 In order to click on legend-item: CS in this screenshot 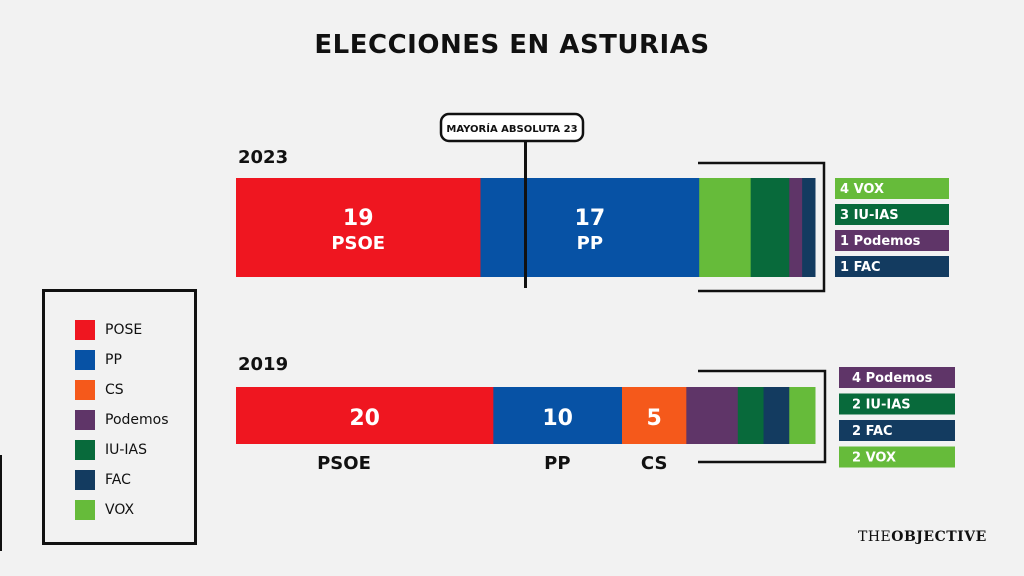, I will do `click(99, 390)`.